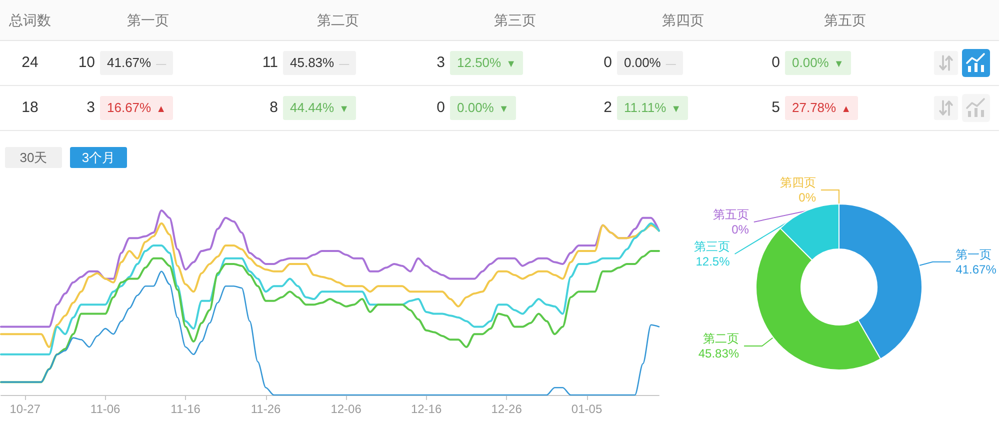 This screenshot has width=1000, height=431. What do you see at coordinates (506, 409) in the screenshot?
I see `x-tick-label: 12-26` at bounding box center [506, 409].